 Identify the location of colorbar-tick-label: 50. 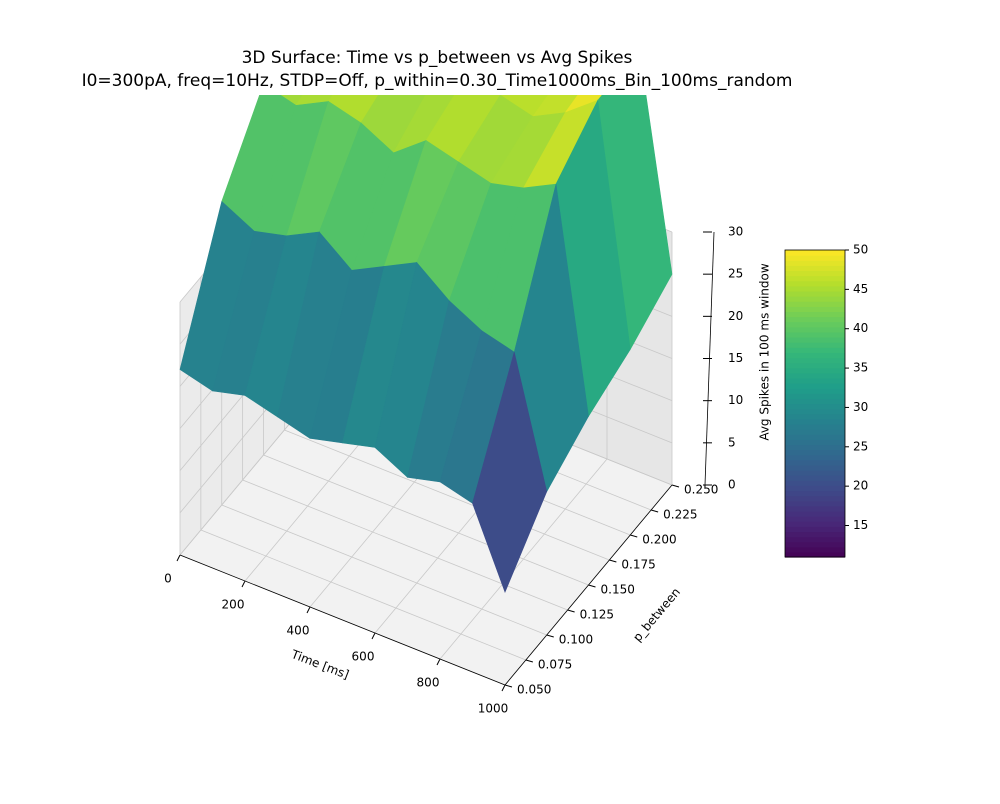
(860, 250).